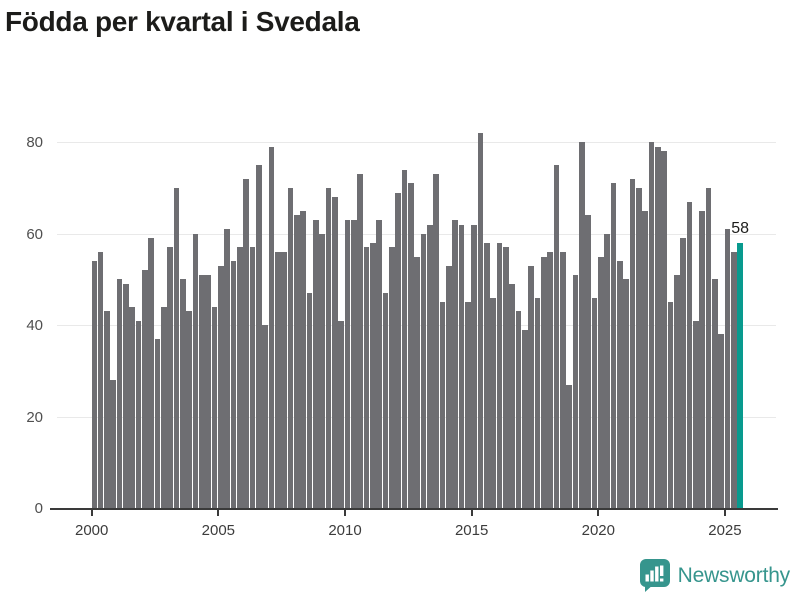 The height and width of the screenshot is (600, 800). Describe the element at coordinates (34, 234) in the screenshot. I see `y-axis-tick-label: 60` at that location.